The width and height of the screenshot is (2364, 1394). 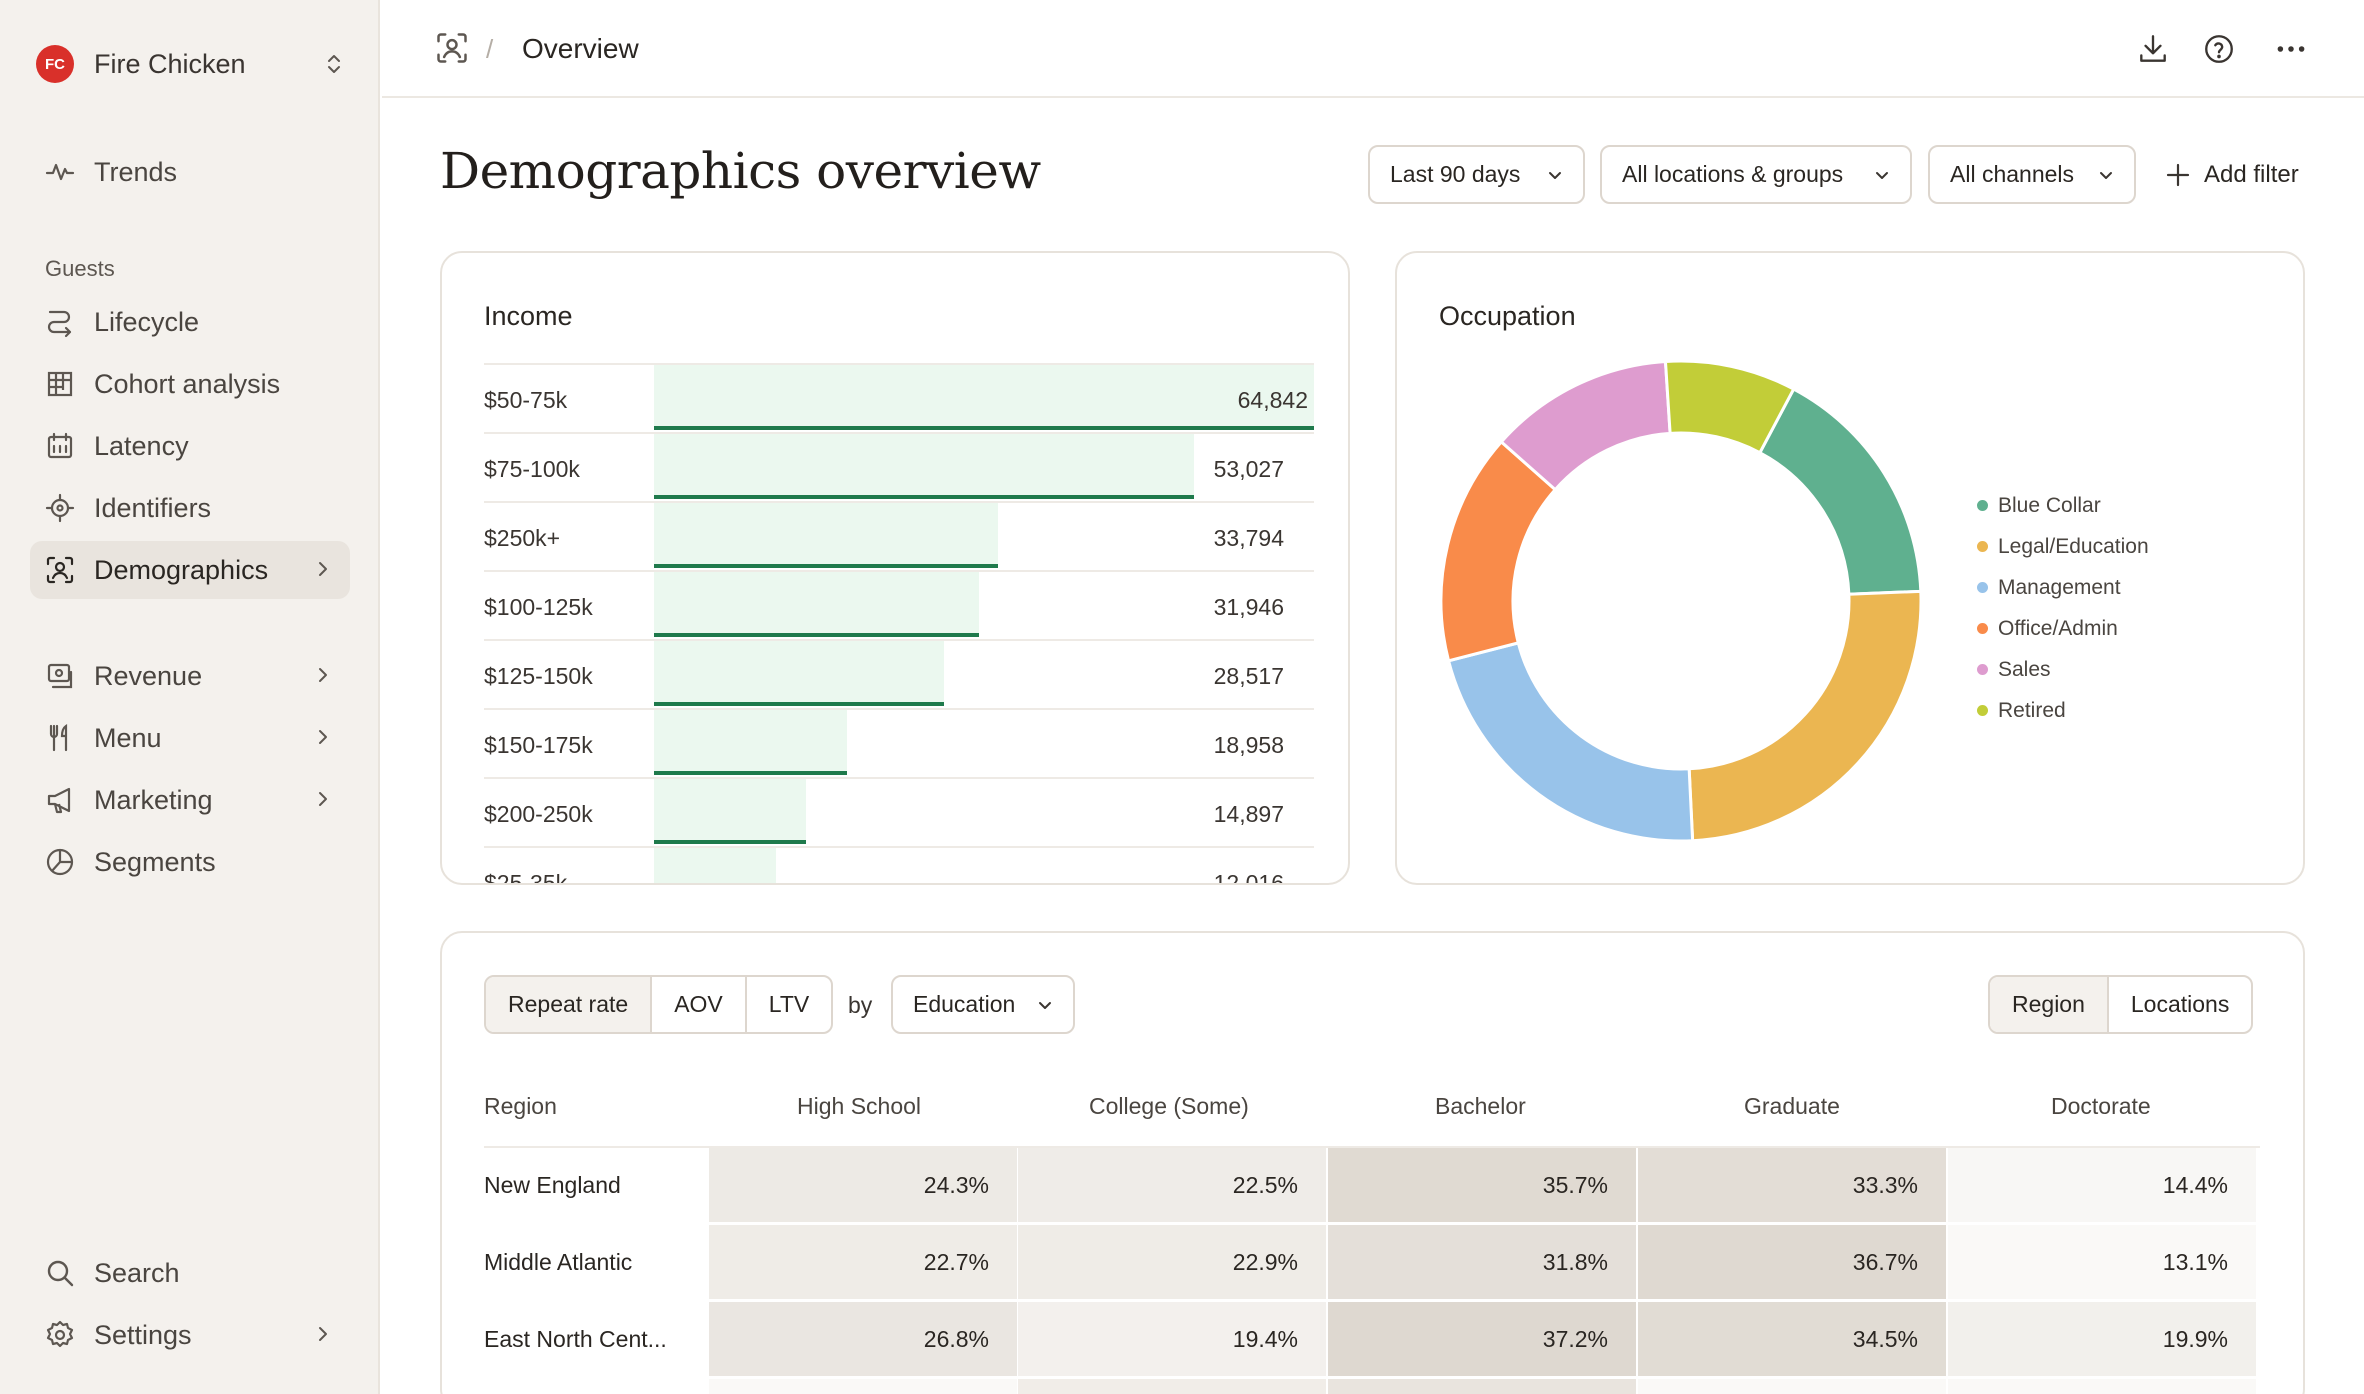 What do you see at coordinates (1169, 1106) in the screenshot?
I see `table-header: College (Some)` at bounding box center [1169, 1106].